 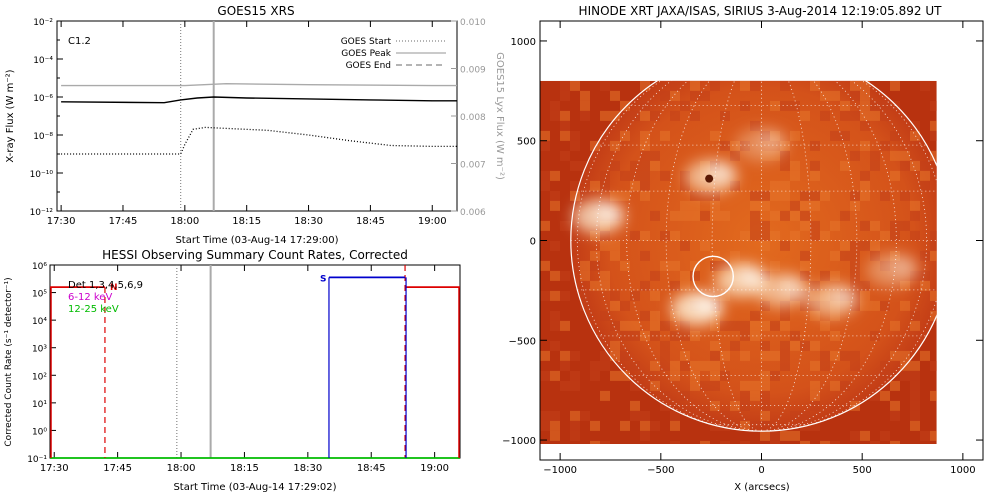 What do you see at coordinates (370, 221) in the screenshot?
I see `goes-x-tick-label: 18:45` at bounding box center [370, 221].